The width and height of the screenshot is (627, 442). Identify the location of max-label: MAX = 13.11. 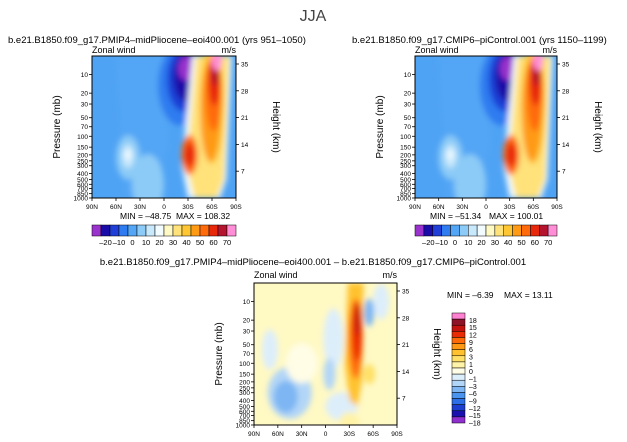
(528, 295).